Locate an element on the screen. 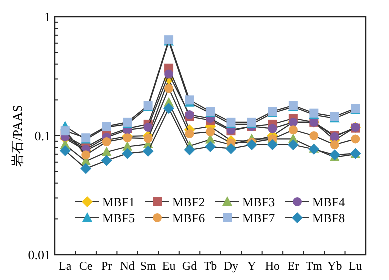 The width and height of the screenshot is (389, 280). x-tick-label: Gd is located at coordinates (190, 266).